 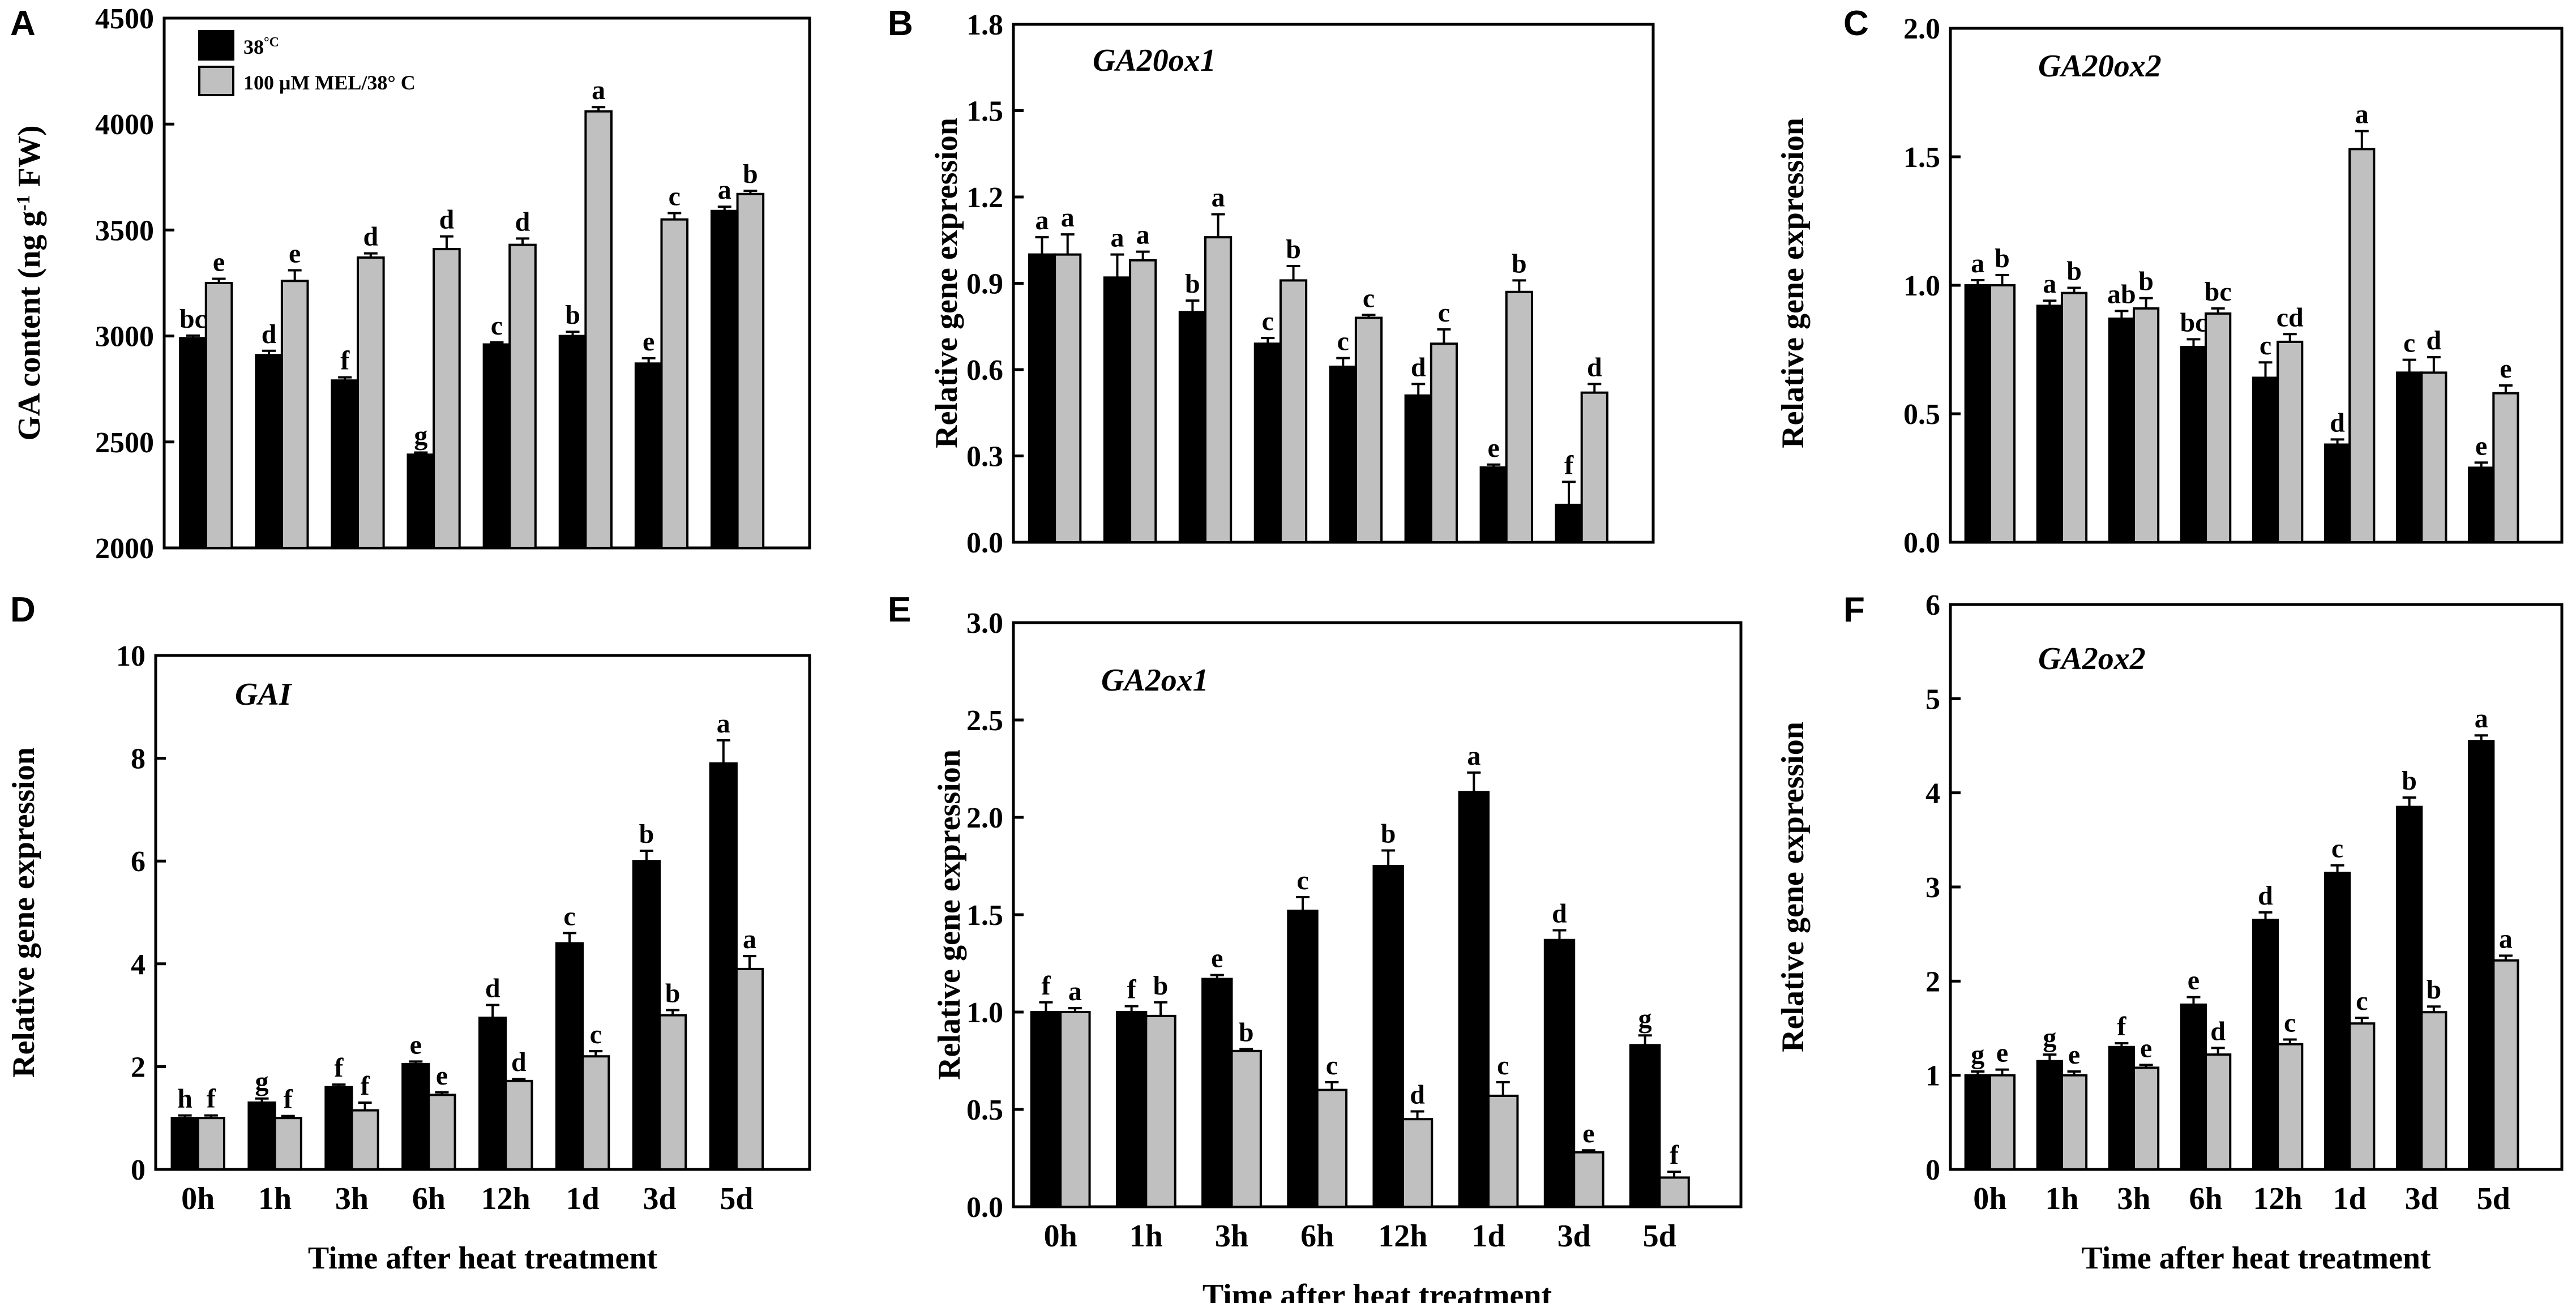 What do you see at coordinates (659, 1198) in the screenshot?
I see `panel-d-xtick-label: 3d` at bounding box center [659, 1198].